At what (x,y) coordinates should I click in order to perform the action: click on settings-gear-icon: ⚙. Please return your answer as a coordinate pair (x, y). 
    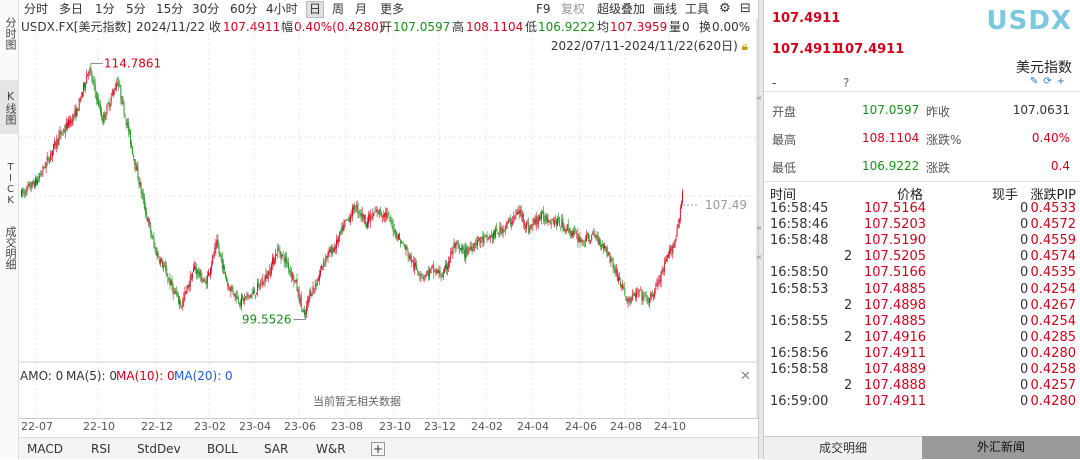
    Looking at the image, I should click on (725, 8).